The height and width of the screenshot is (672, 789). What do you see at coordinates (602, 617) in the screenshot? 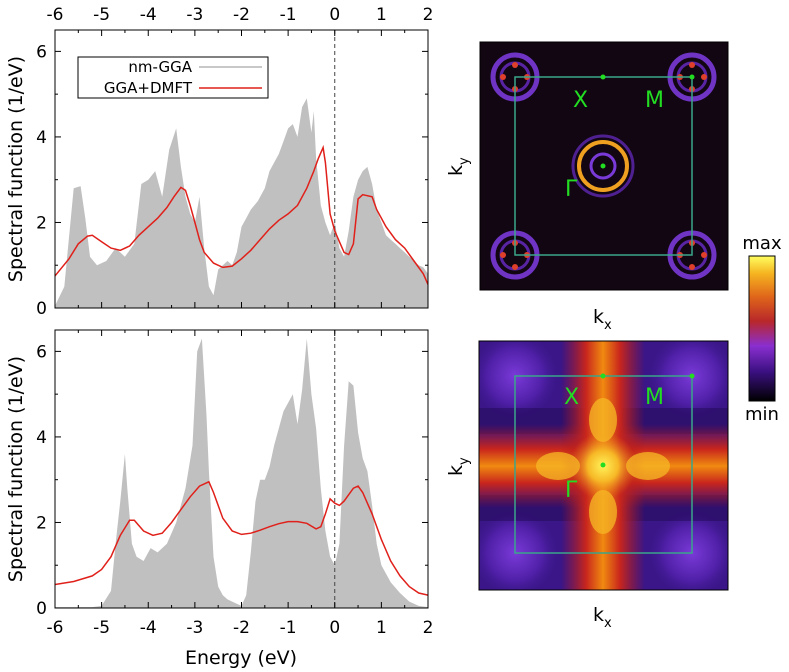
I see `bottom-kx-label: kx` at bounding box center [602, 617].